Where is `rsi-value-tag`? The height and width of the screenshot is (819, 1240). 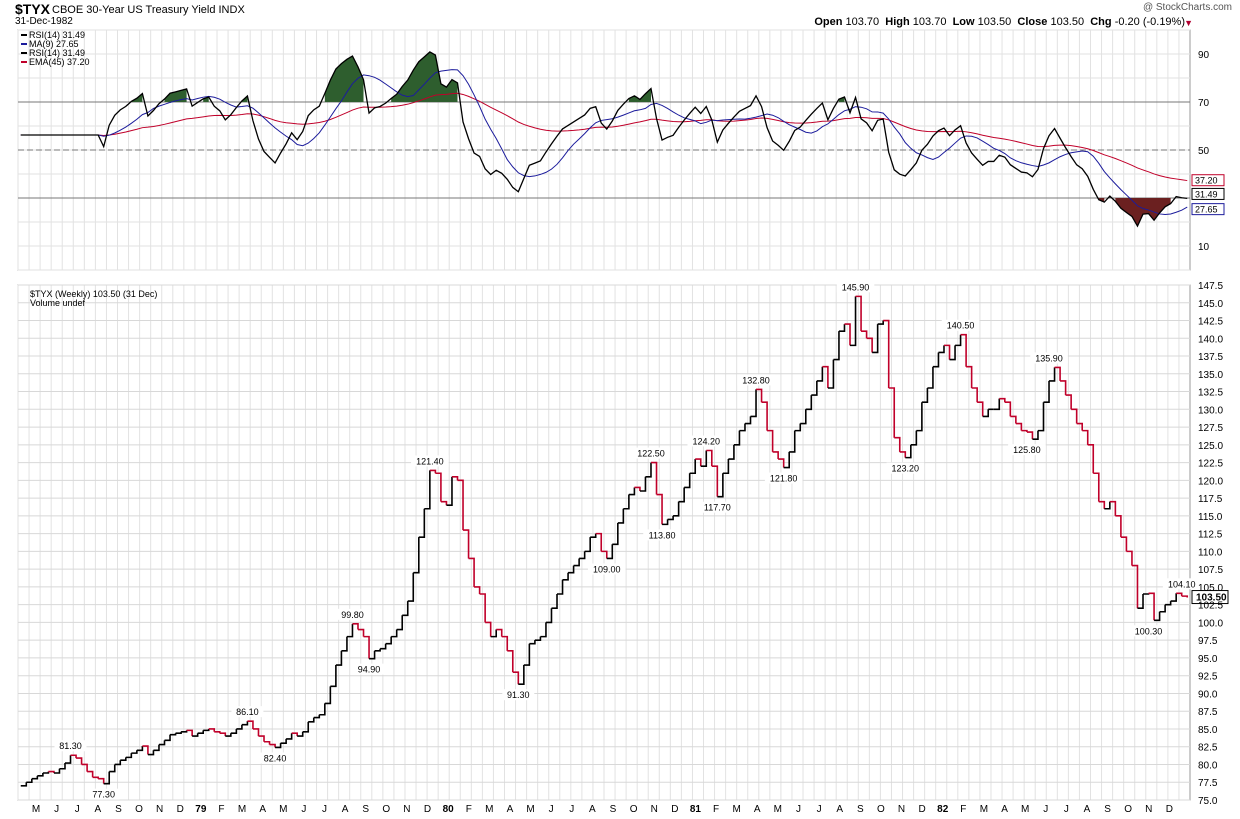 rsi-value-tag is located at coordinates (1208, 193).